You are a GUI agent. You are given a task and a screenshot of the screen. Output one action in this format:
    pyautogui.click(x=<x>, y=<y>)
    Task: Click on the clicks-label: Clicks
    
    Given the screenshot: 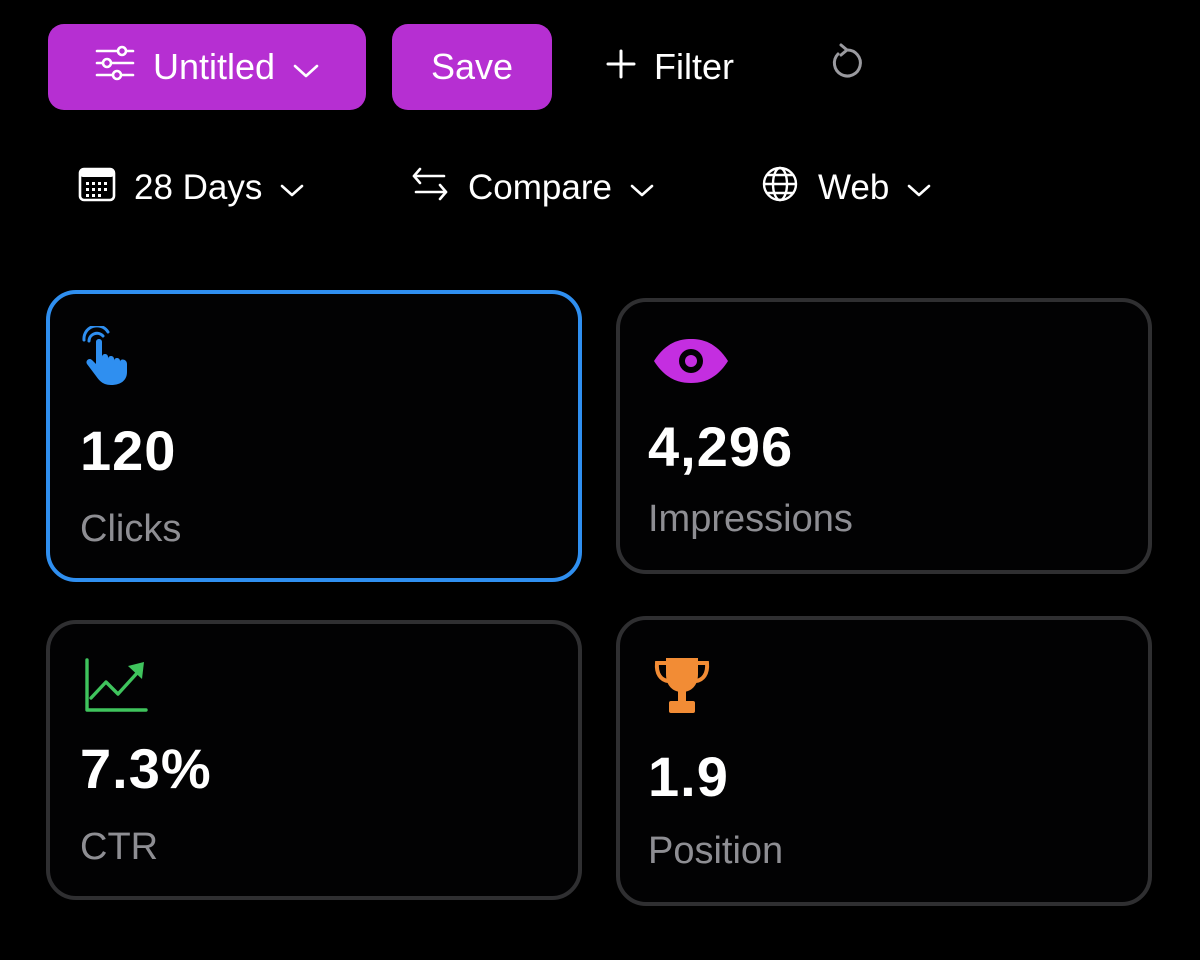 What is the action you would take?
    pyautogui.click(x=131, y=529)
    